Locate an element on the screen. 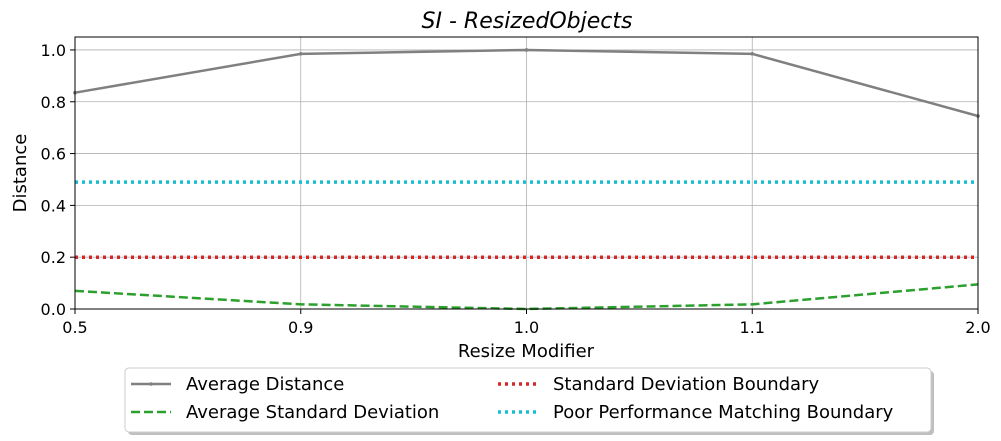 The width and height of the screenshot is (1001, 441). y-tick-label: 1.0 is located at coordinates (53, 50).